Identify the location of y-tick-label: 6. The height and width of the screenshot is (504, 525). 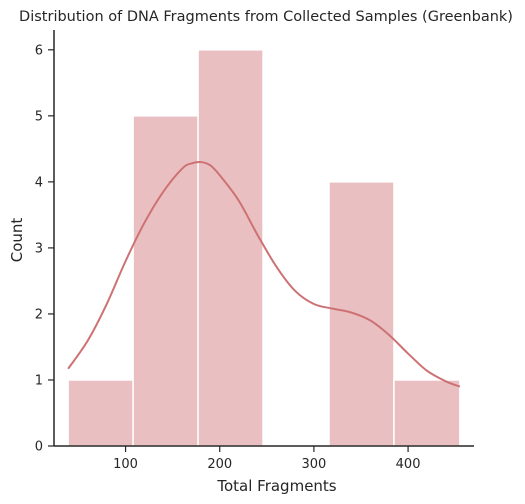
(39, 50).